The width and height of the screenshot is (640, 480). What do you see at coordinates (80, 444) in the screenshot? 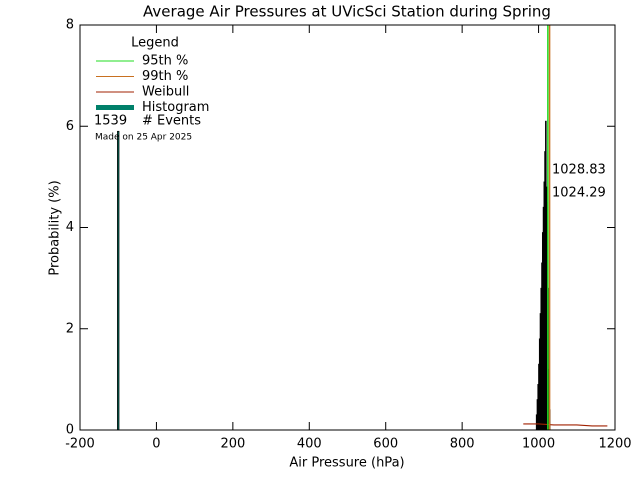
I see `x-tick-label: -200` at bounding box center [80, 444].